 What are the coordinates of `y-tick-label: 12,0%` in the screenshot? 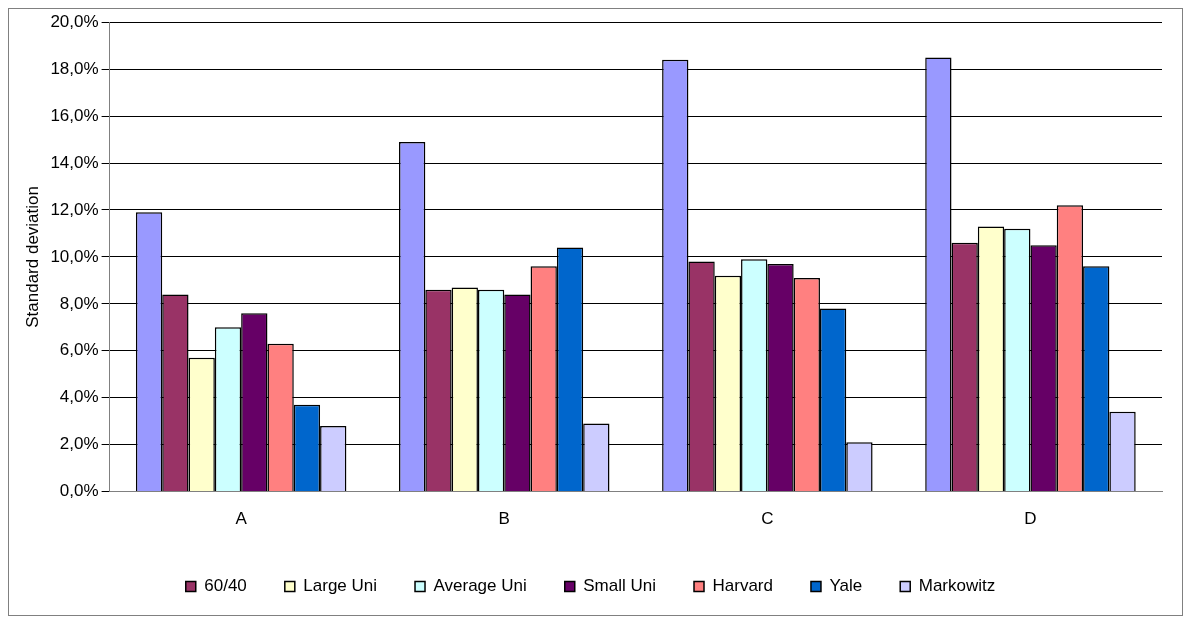 It's located at (74, 209).